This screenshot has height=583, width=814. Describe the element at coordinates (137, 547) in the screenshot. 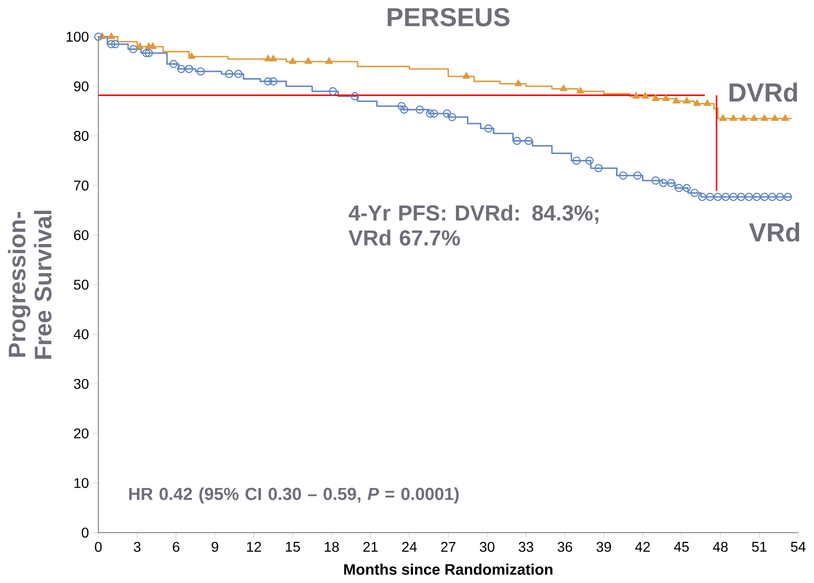

I see `x-tick-label: 3` at that location.